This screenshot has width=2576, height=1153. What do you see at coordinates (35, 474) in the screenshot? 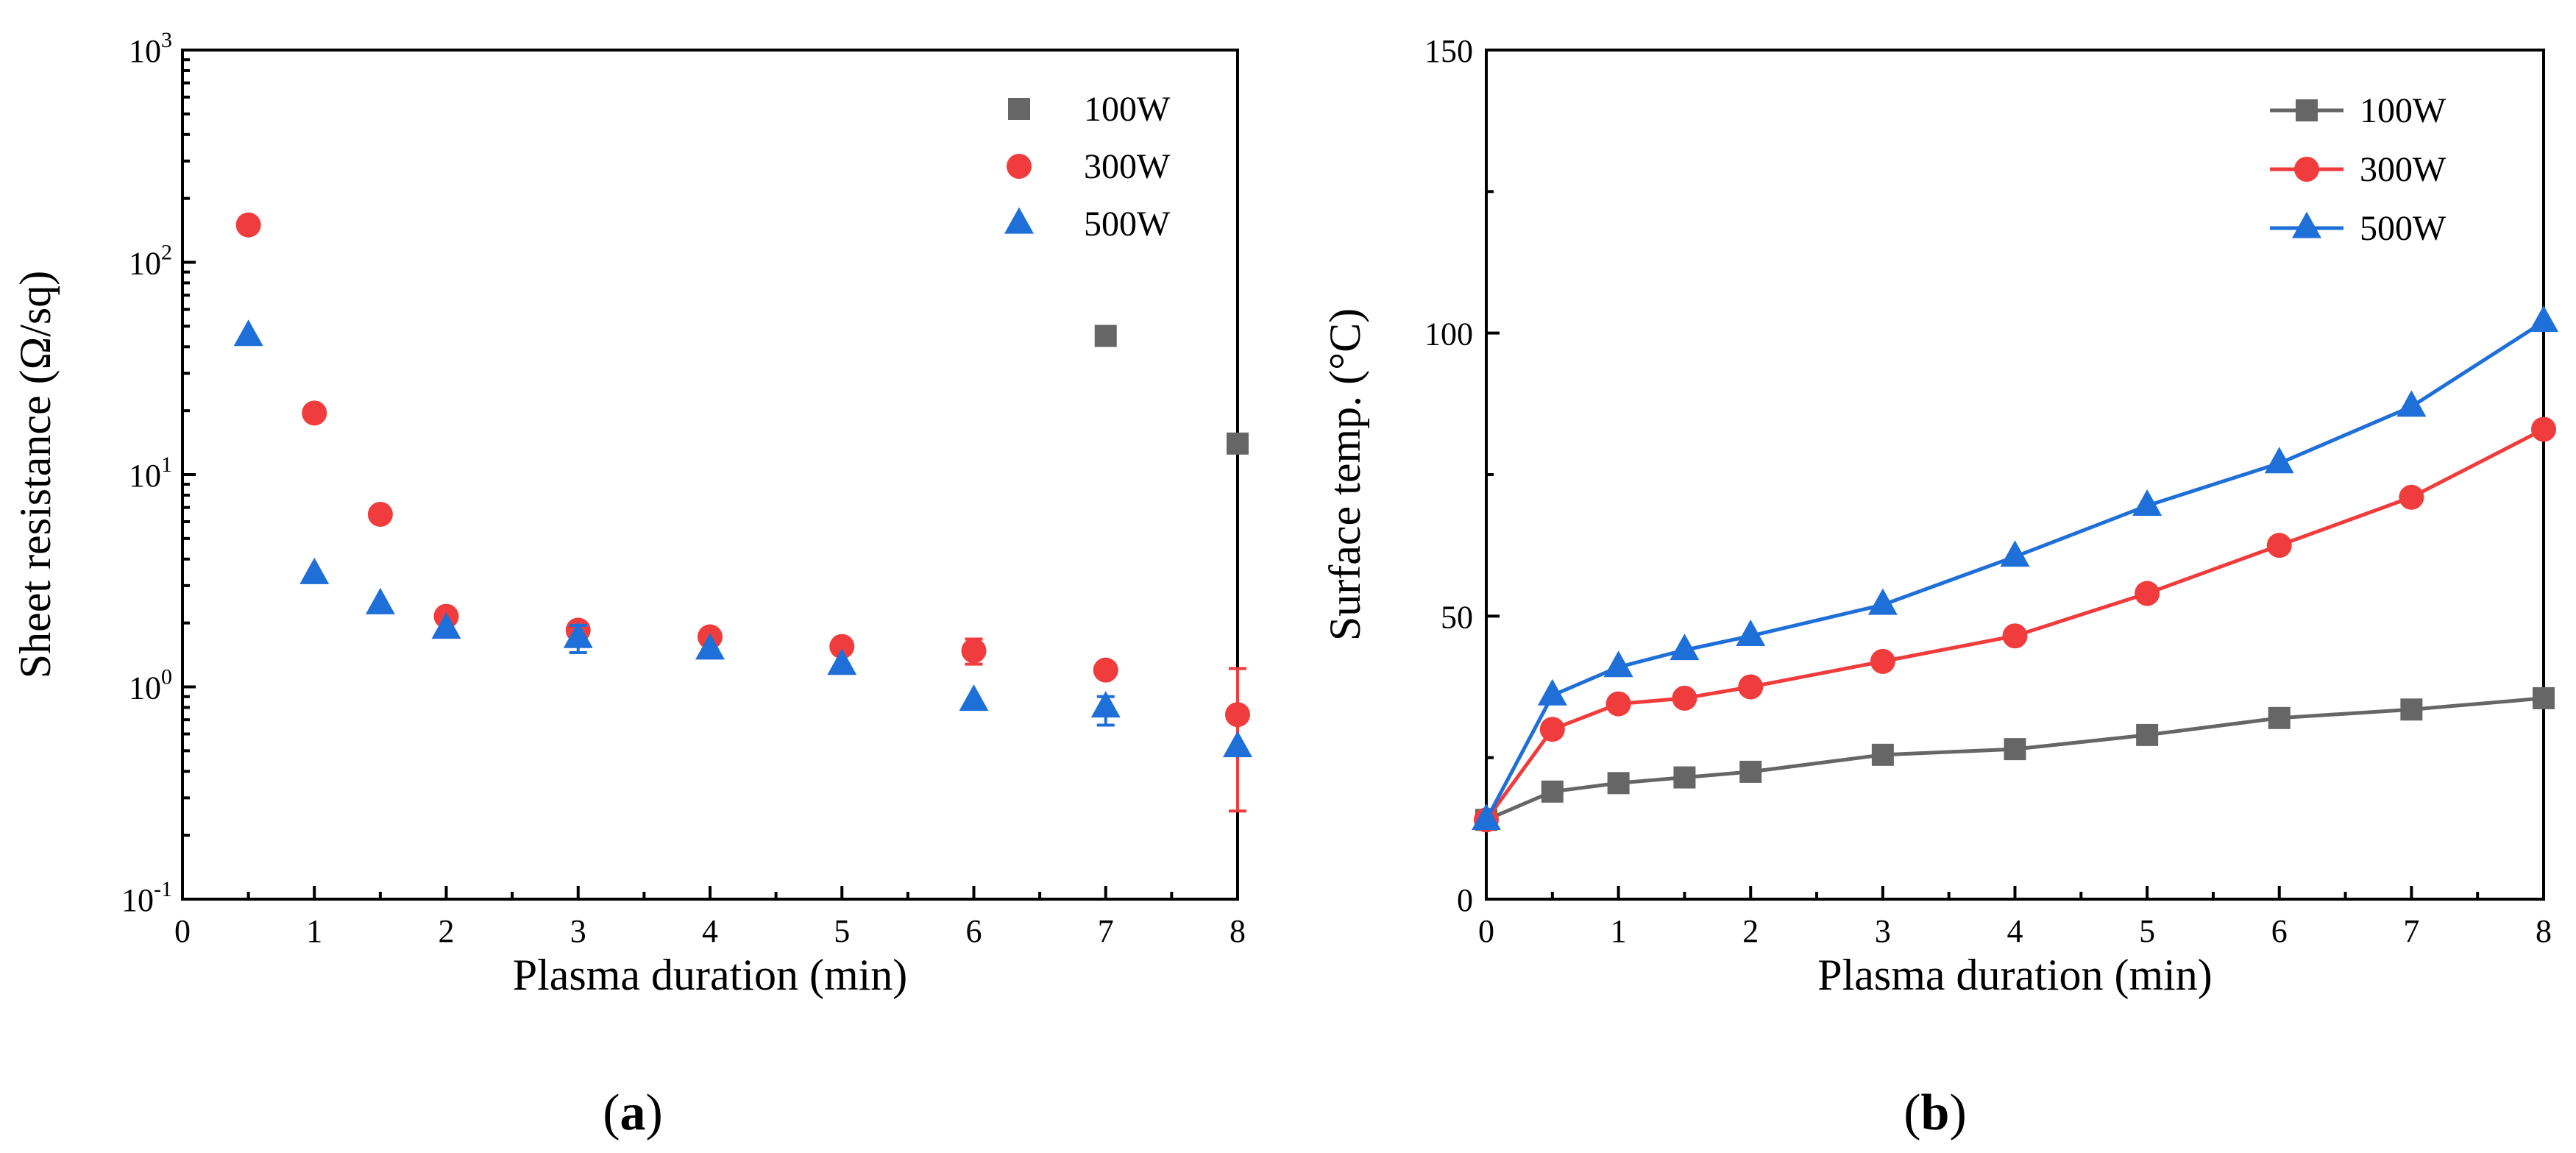
I see `y-axis-title: Sheet resistance (Ω/sq)` at bounding box center [35, 474].